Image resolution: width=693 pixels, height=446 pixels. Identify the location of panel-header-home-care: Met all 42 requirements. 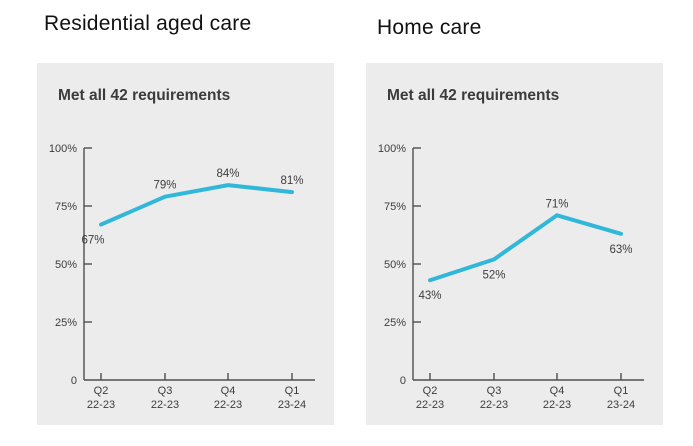
(473, 95).